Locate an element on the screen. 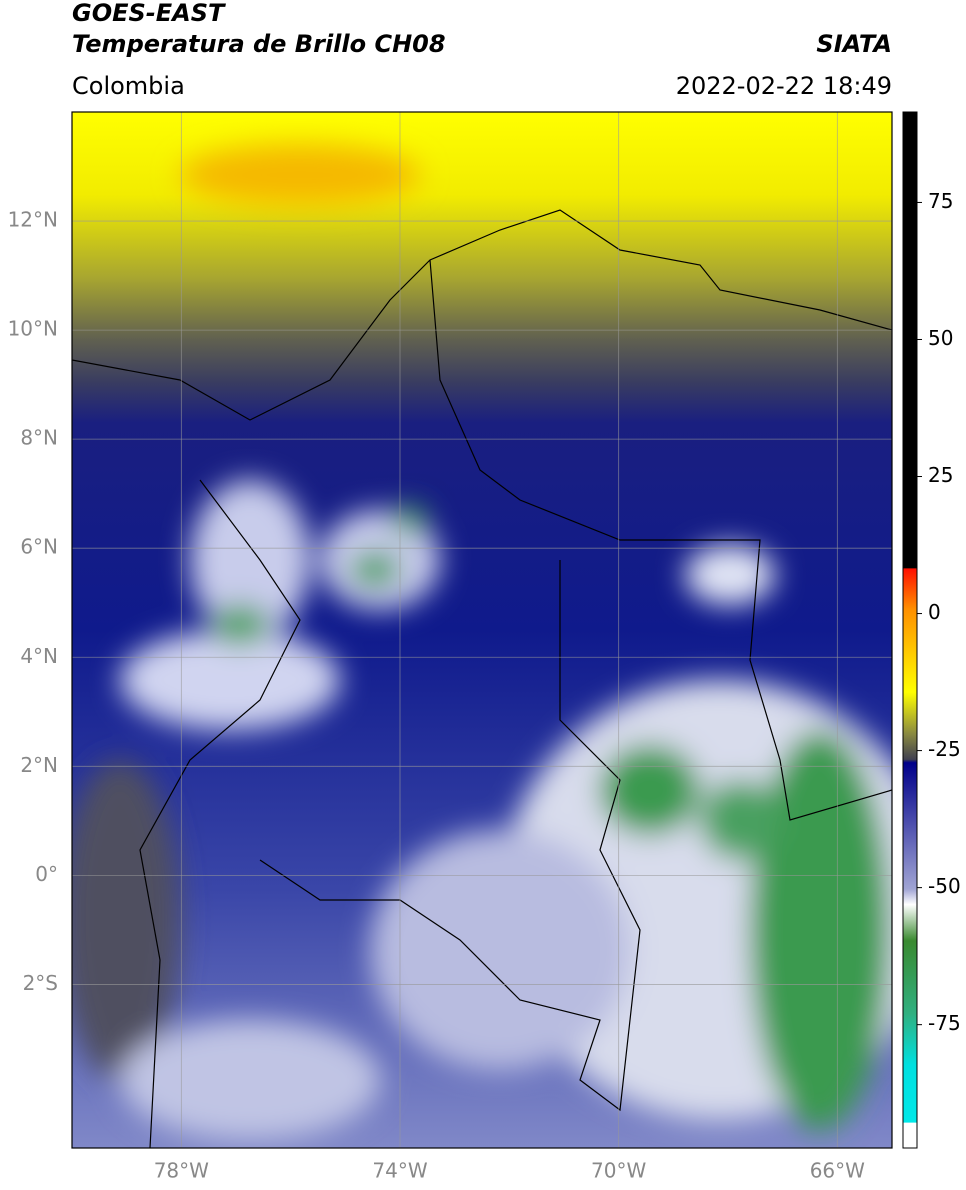 Image resolution: width=966 pixels, height=1190 pixels. colorbar-tick-label: -25 is located at coordinates (944, 749).